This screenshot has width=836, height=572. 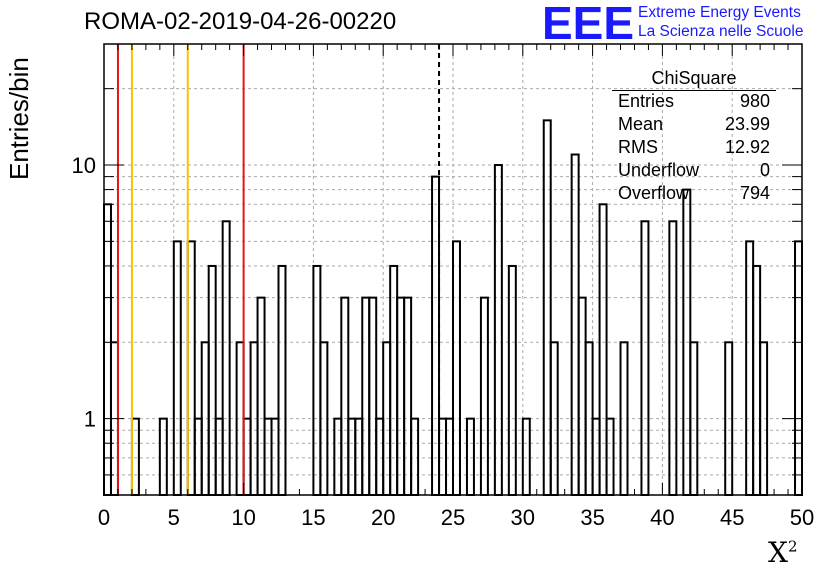 What do you see at coordinates (694, 194) in the screenshot?
I see `stats-row-overflow: Overflow 794` at bounding box center [694, 194].